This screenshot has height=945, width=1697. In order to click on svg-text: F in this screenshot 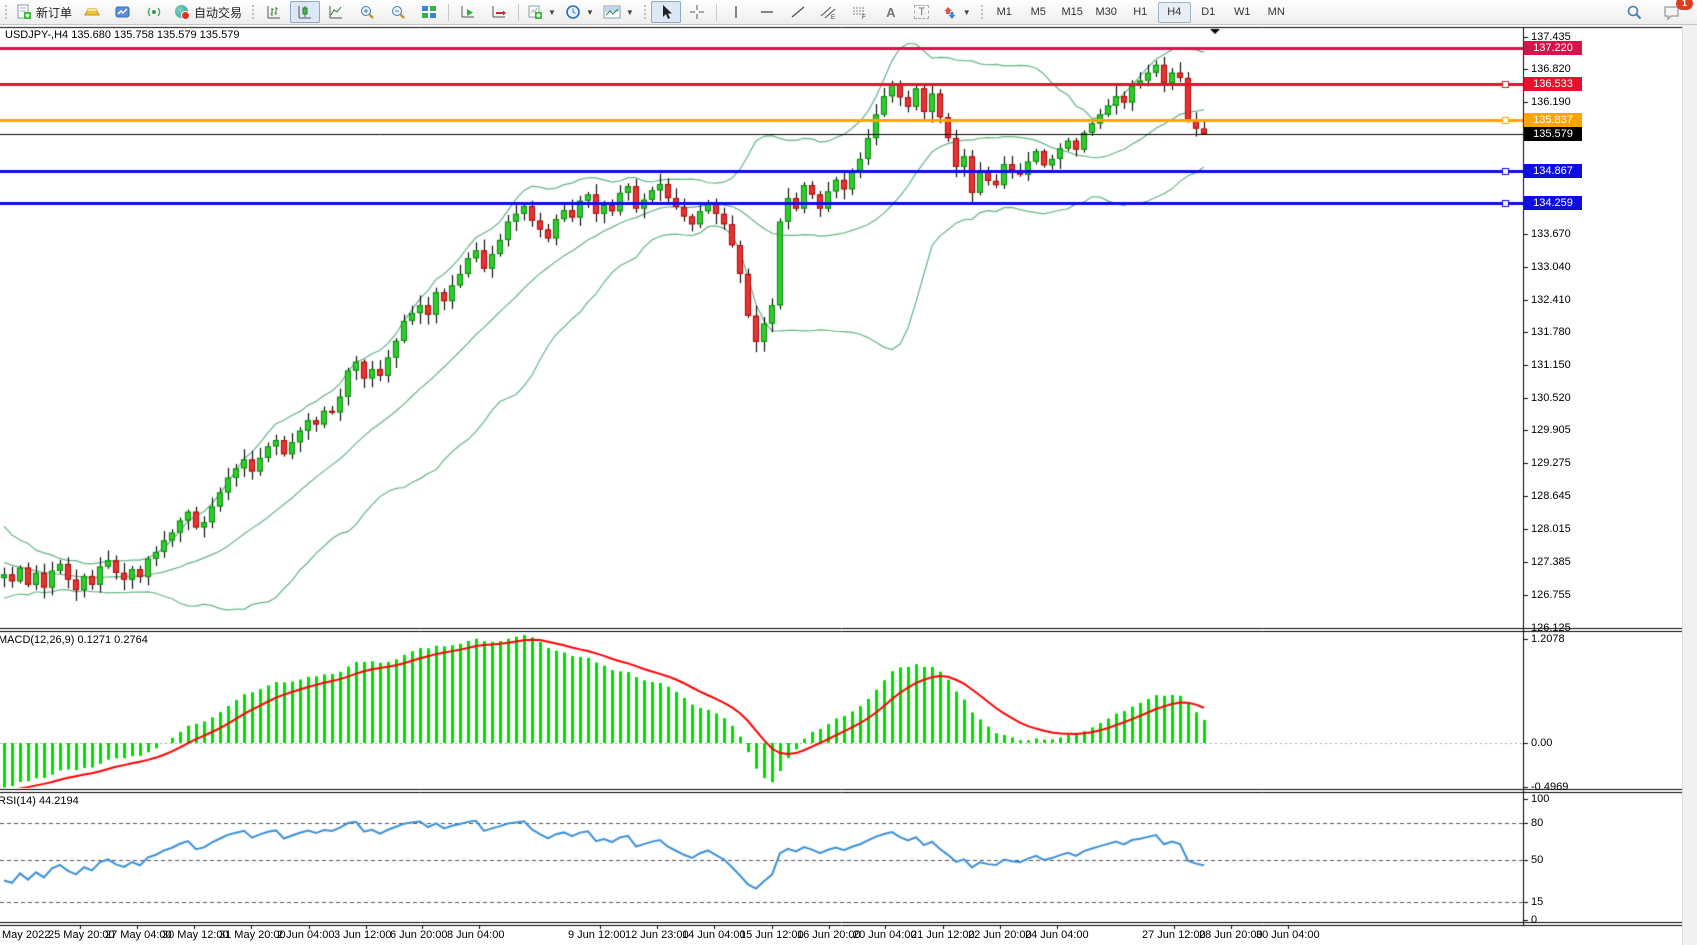, I will do `click(864, 17)`.